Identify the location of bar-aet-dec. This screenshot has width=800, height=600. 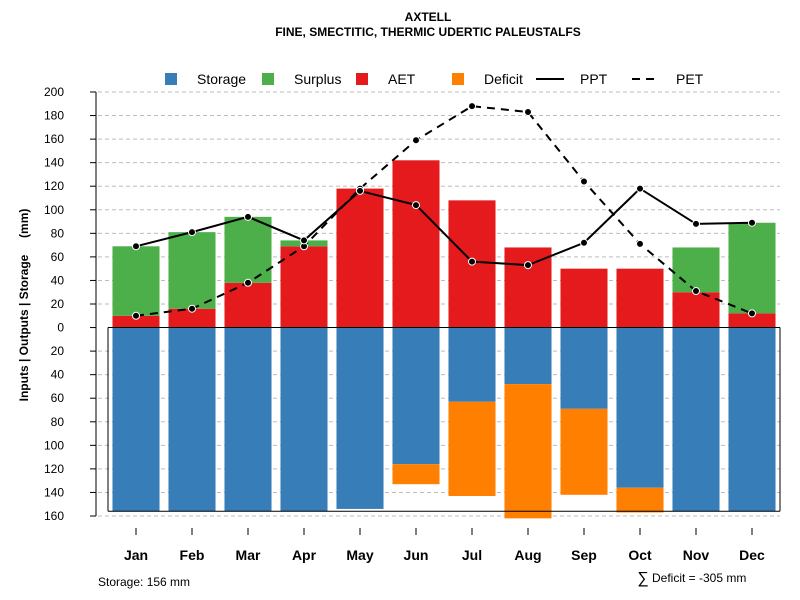
(752, 320).